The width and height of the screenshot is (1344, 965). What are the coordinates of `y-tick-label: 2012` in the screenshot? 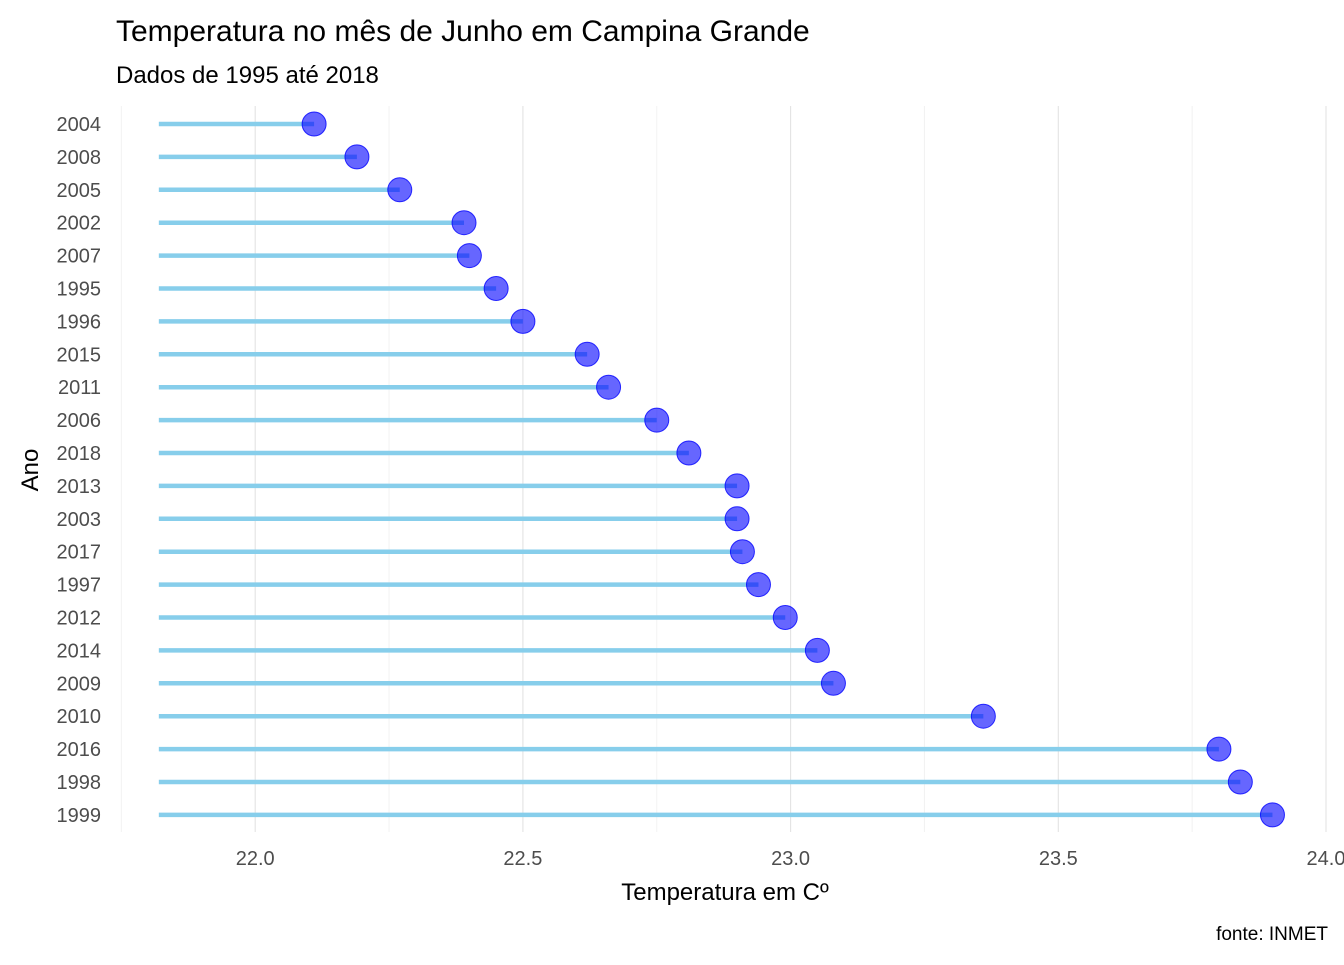 It's located at (79, 619).